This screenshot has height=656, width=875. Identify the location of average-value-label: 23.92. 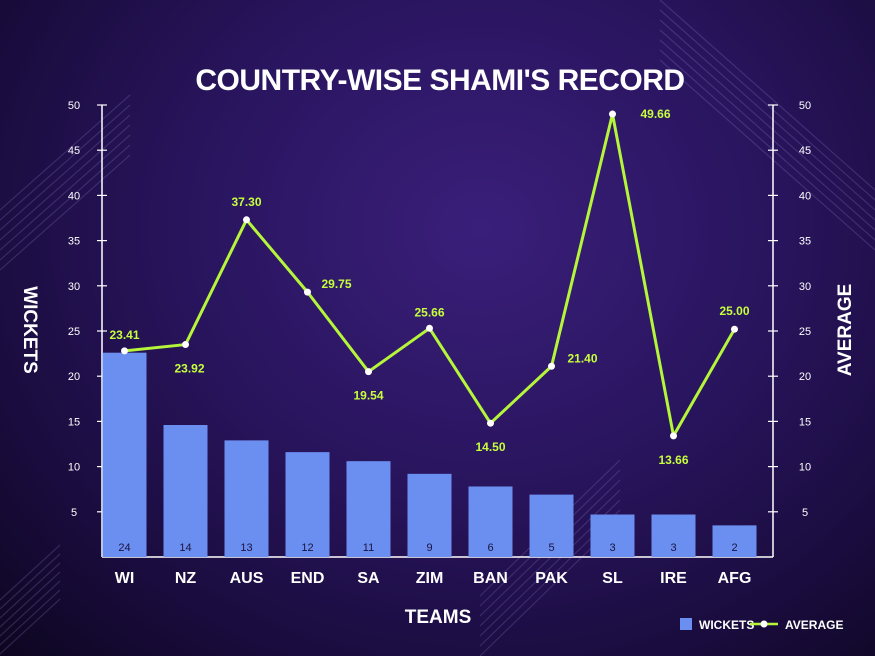
(189, 369).